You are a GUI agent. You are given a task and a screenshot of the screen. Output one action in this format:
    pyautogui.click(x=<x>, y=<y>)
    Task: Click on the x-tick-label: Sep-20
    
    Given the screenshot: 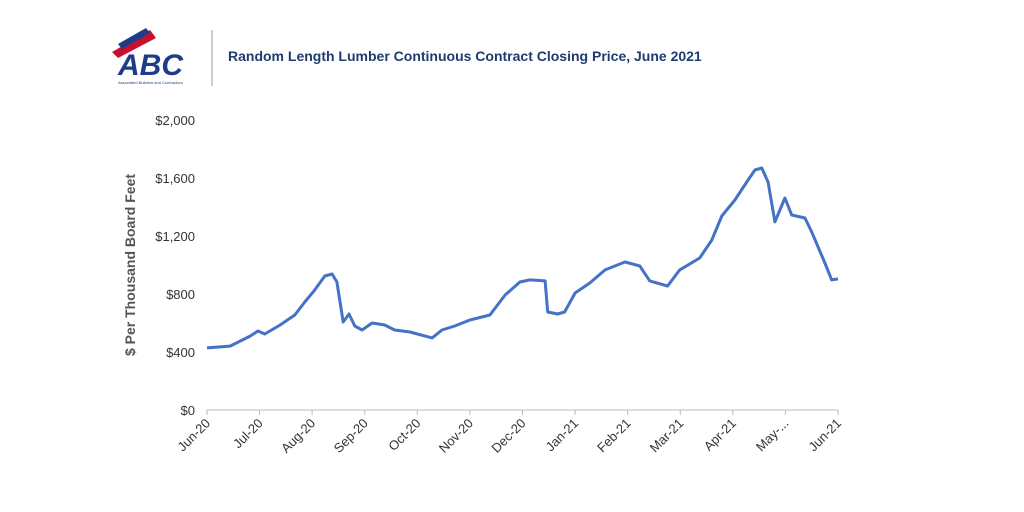 What is the action you would take?
    pyautogui.click(x=351, y=436)
    